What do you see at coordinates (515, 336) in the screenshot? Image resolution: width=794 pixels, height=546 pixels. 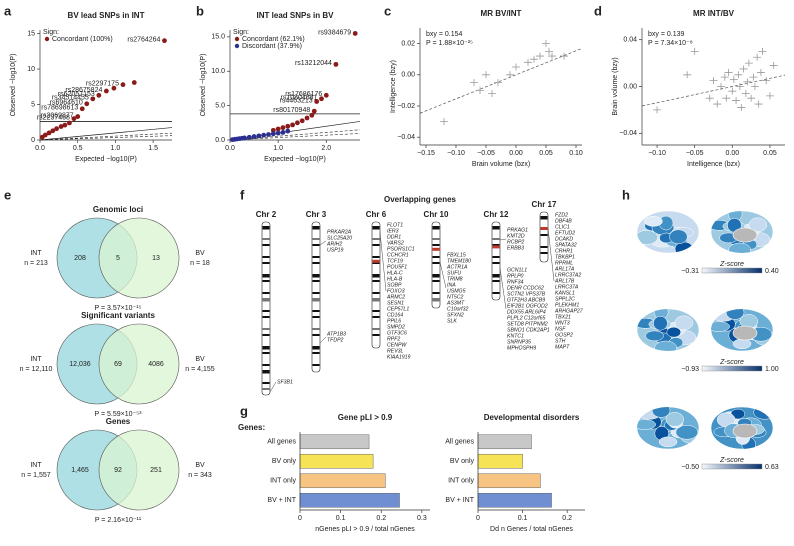 I see `gene: KNTC1` at bounding box center [515, 336].